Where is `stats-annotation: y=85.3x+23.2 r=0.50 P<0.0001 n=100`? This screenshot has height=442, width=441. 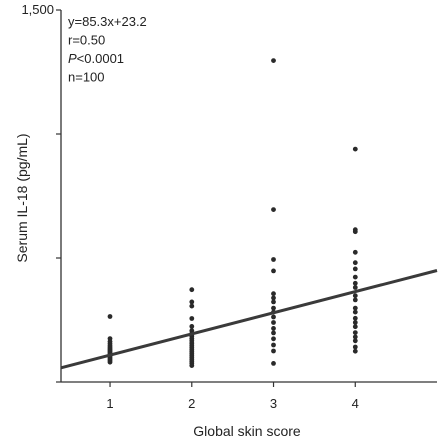 stats-annotation: y=85.3x+23.2 r=0.50 P<0.0001 n=100 is located at coordinates (107, 49).